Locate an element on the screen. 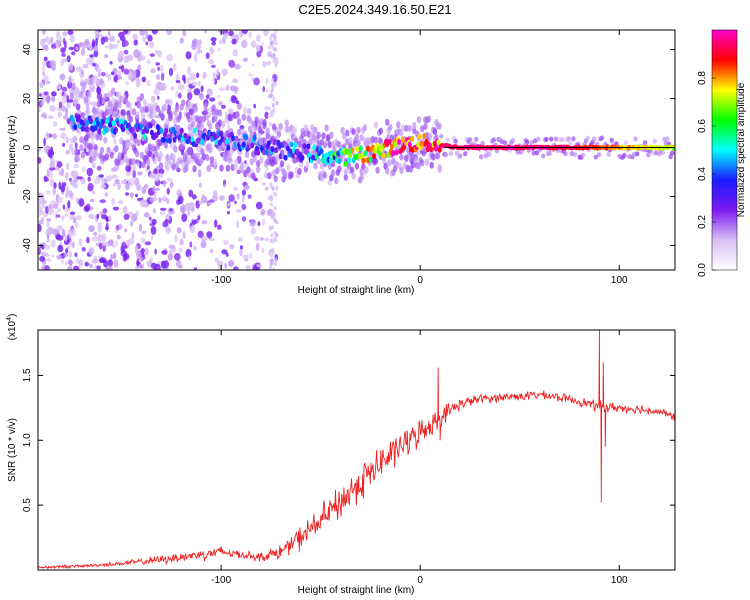  colorbar-tick-label: 0.4 is located at coordinates (702, 174).